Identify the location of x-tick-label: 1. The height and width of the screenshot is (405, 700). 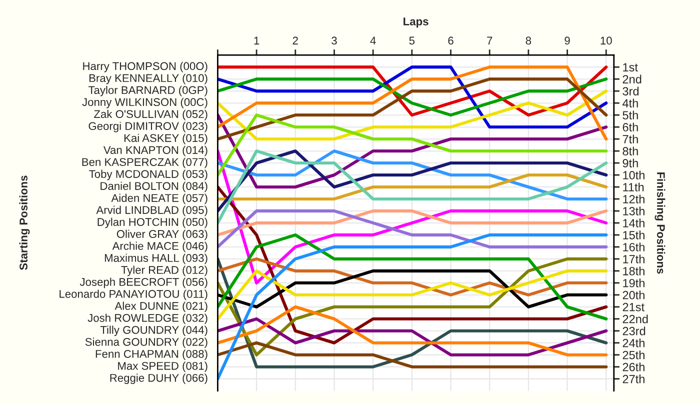
(257, 40).